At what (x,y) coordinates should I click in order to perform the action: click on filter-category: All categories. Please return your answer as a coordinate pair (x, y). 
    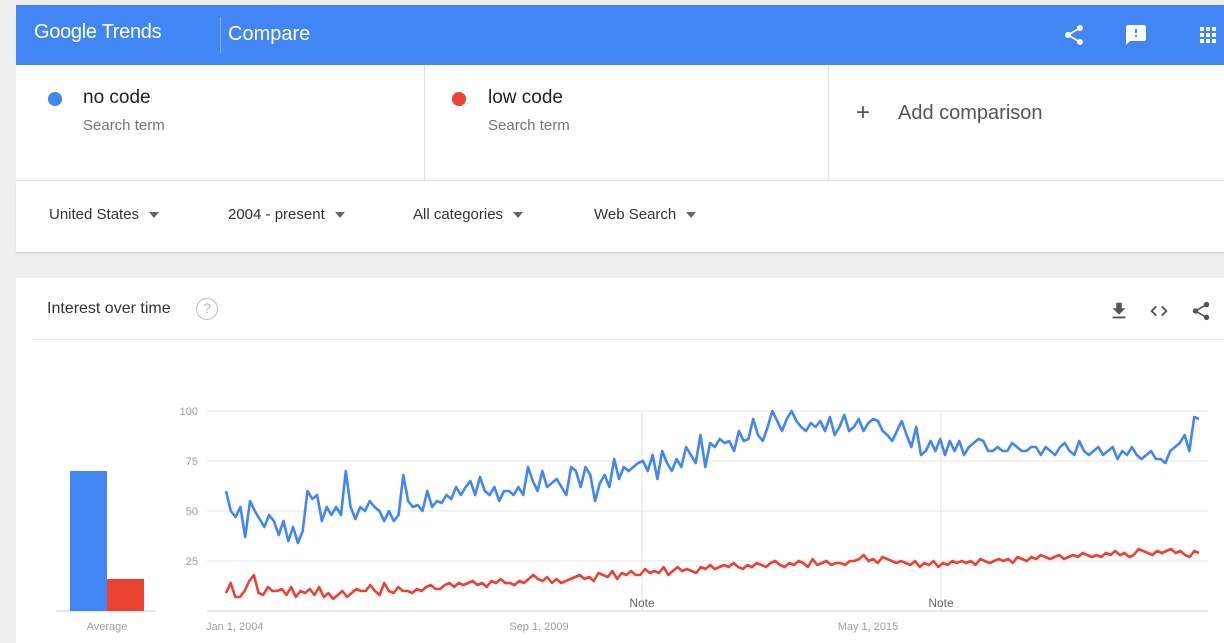
    Looking at the image, I should click on (468, 214).